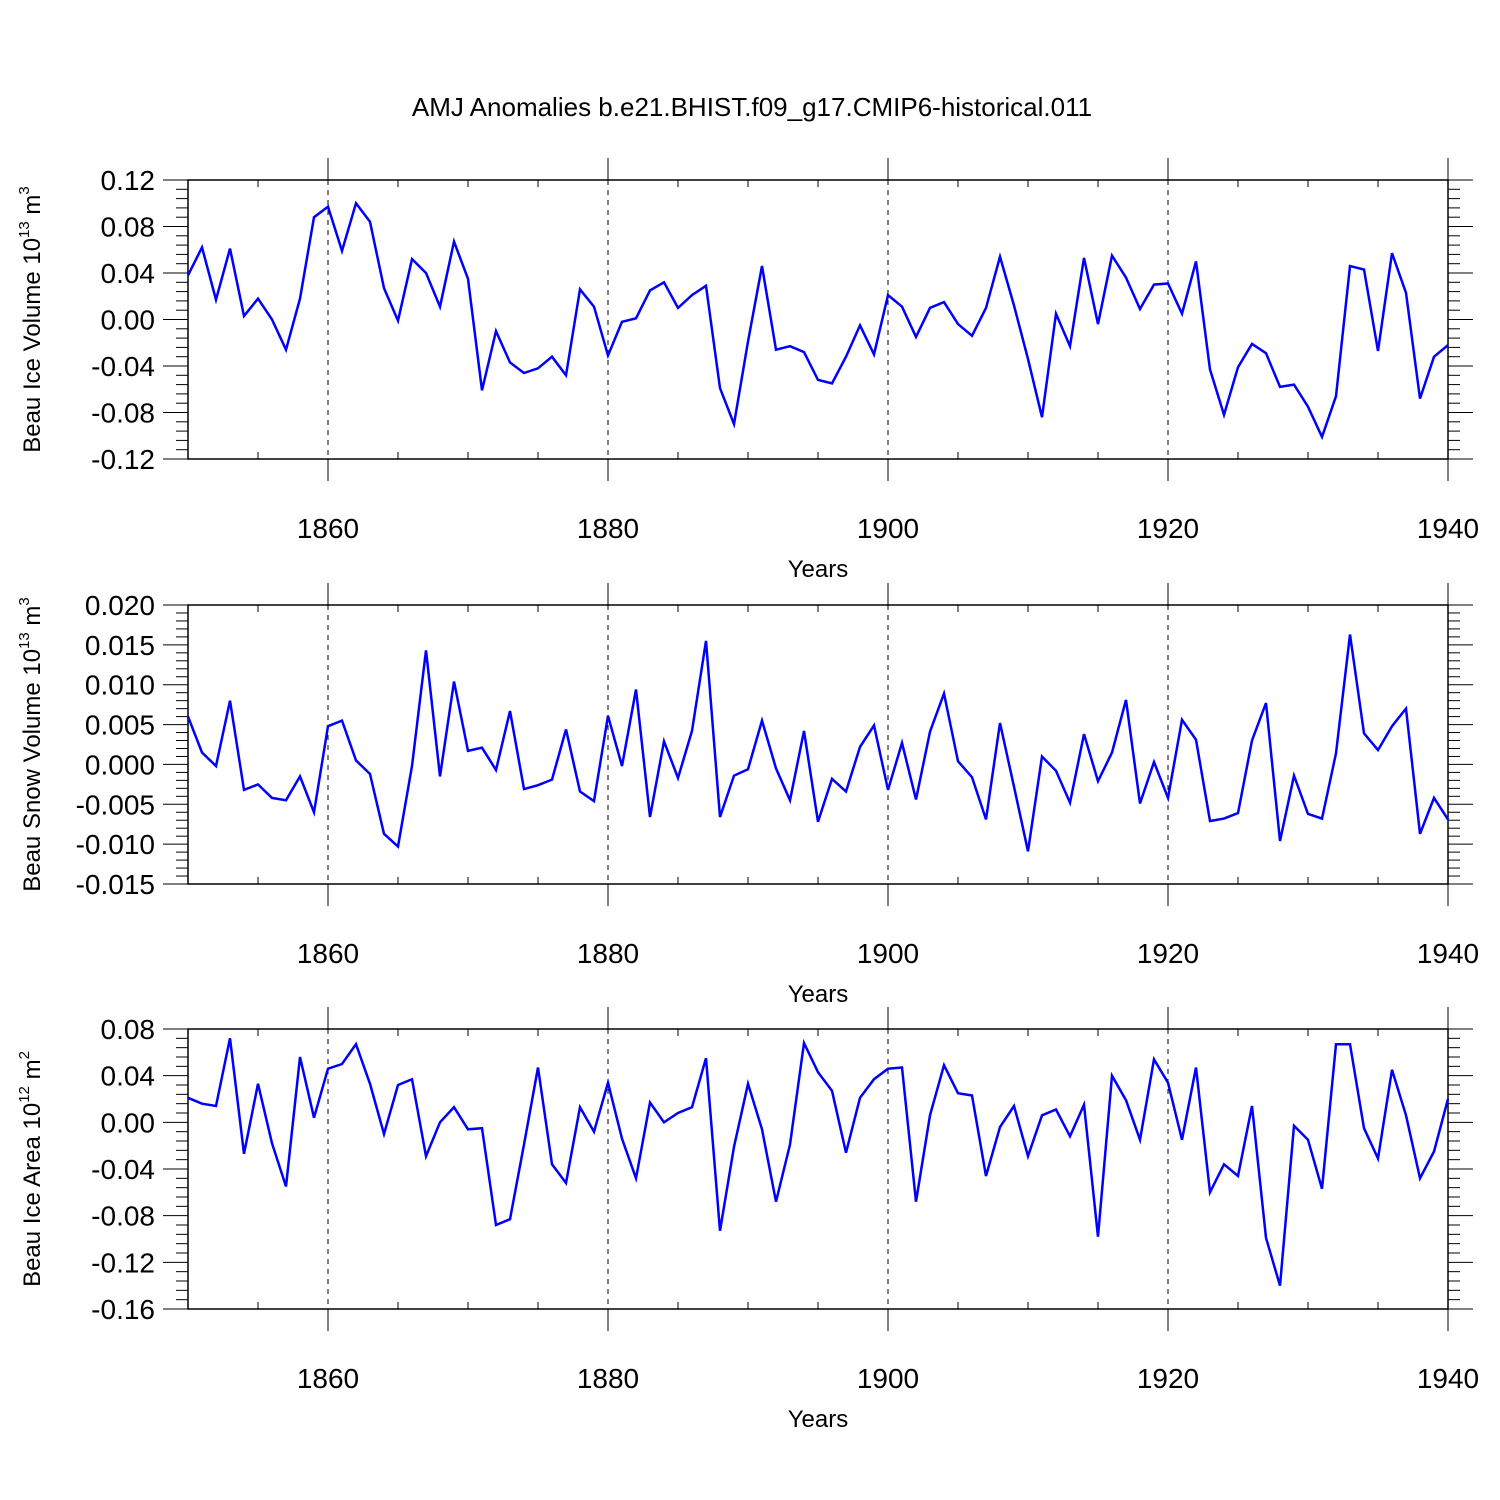  I want to click on y-axis-label: Beau Ice Area 1012 m2, so click(31, 1169).